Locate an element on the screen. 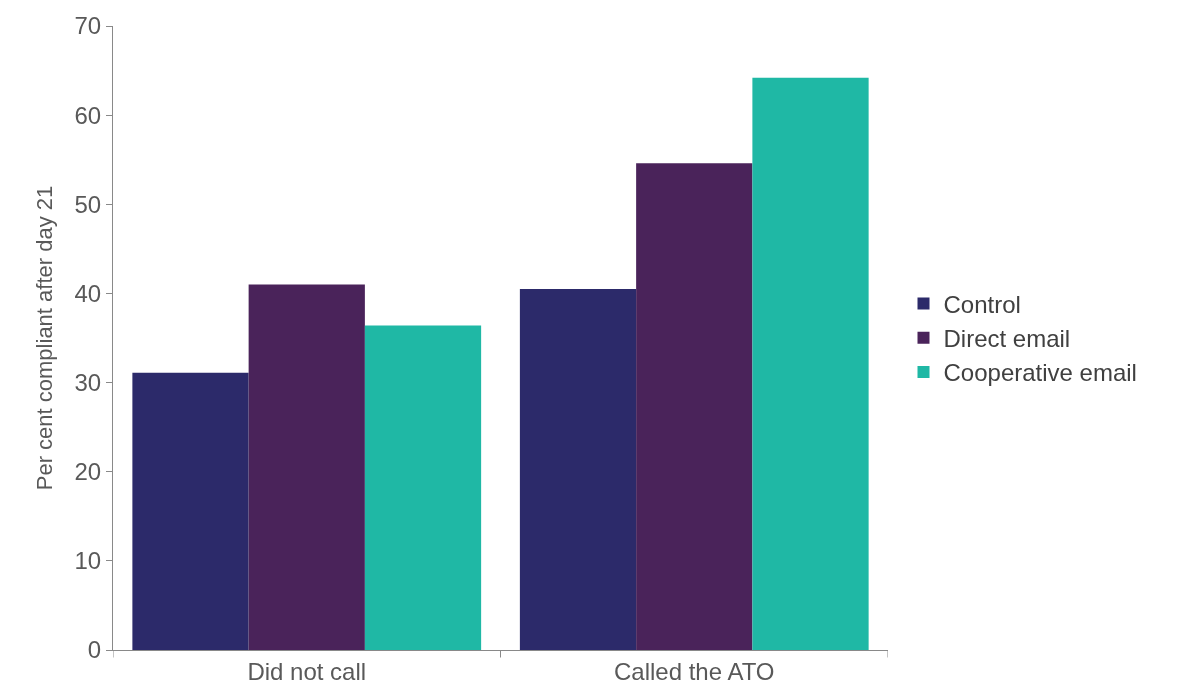 This screenshot has width=1188, height=700. y-axis-title: Per cent compliant after day 21 is located at coordinates (45, 338).